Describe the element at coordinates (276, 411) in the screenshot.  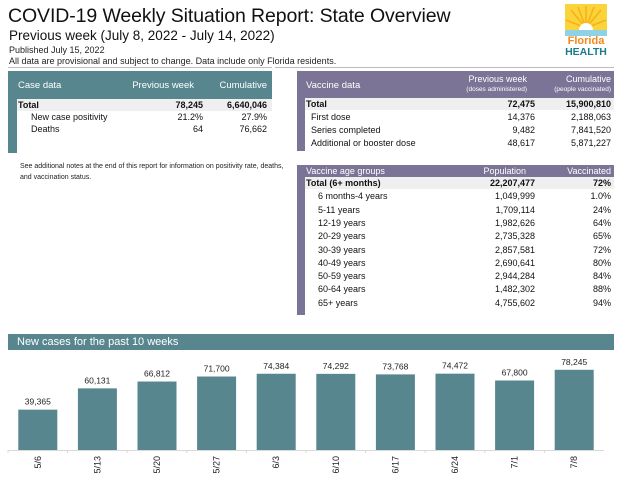
I see `bar-6/3` at that location.